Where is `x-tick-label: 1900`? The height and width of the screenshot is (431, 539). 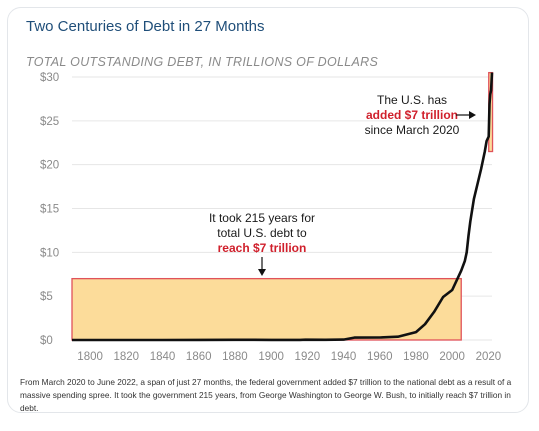 x-tick-label: 1900 is located at coordinates (271, 357).